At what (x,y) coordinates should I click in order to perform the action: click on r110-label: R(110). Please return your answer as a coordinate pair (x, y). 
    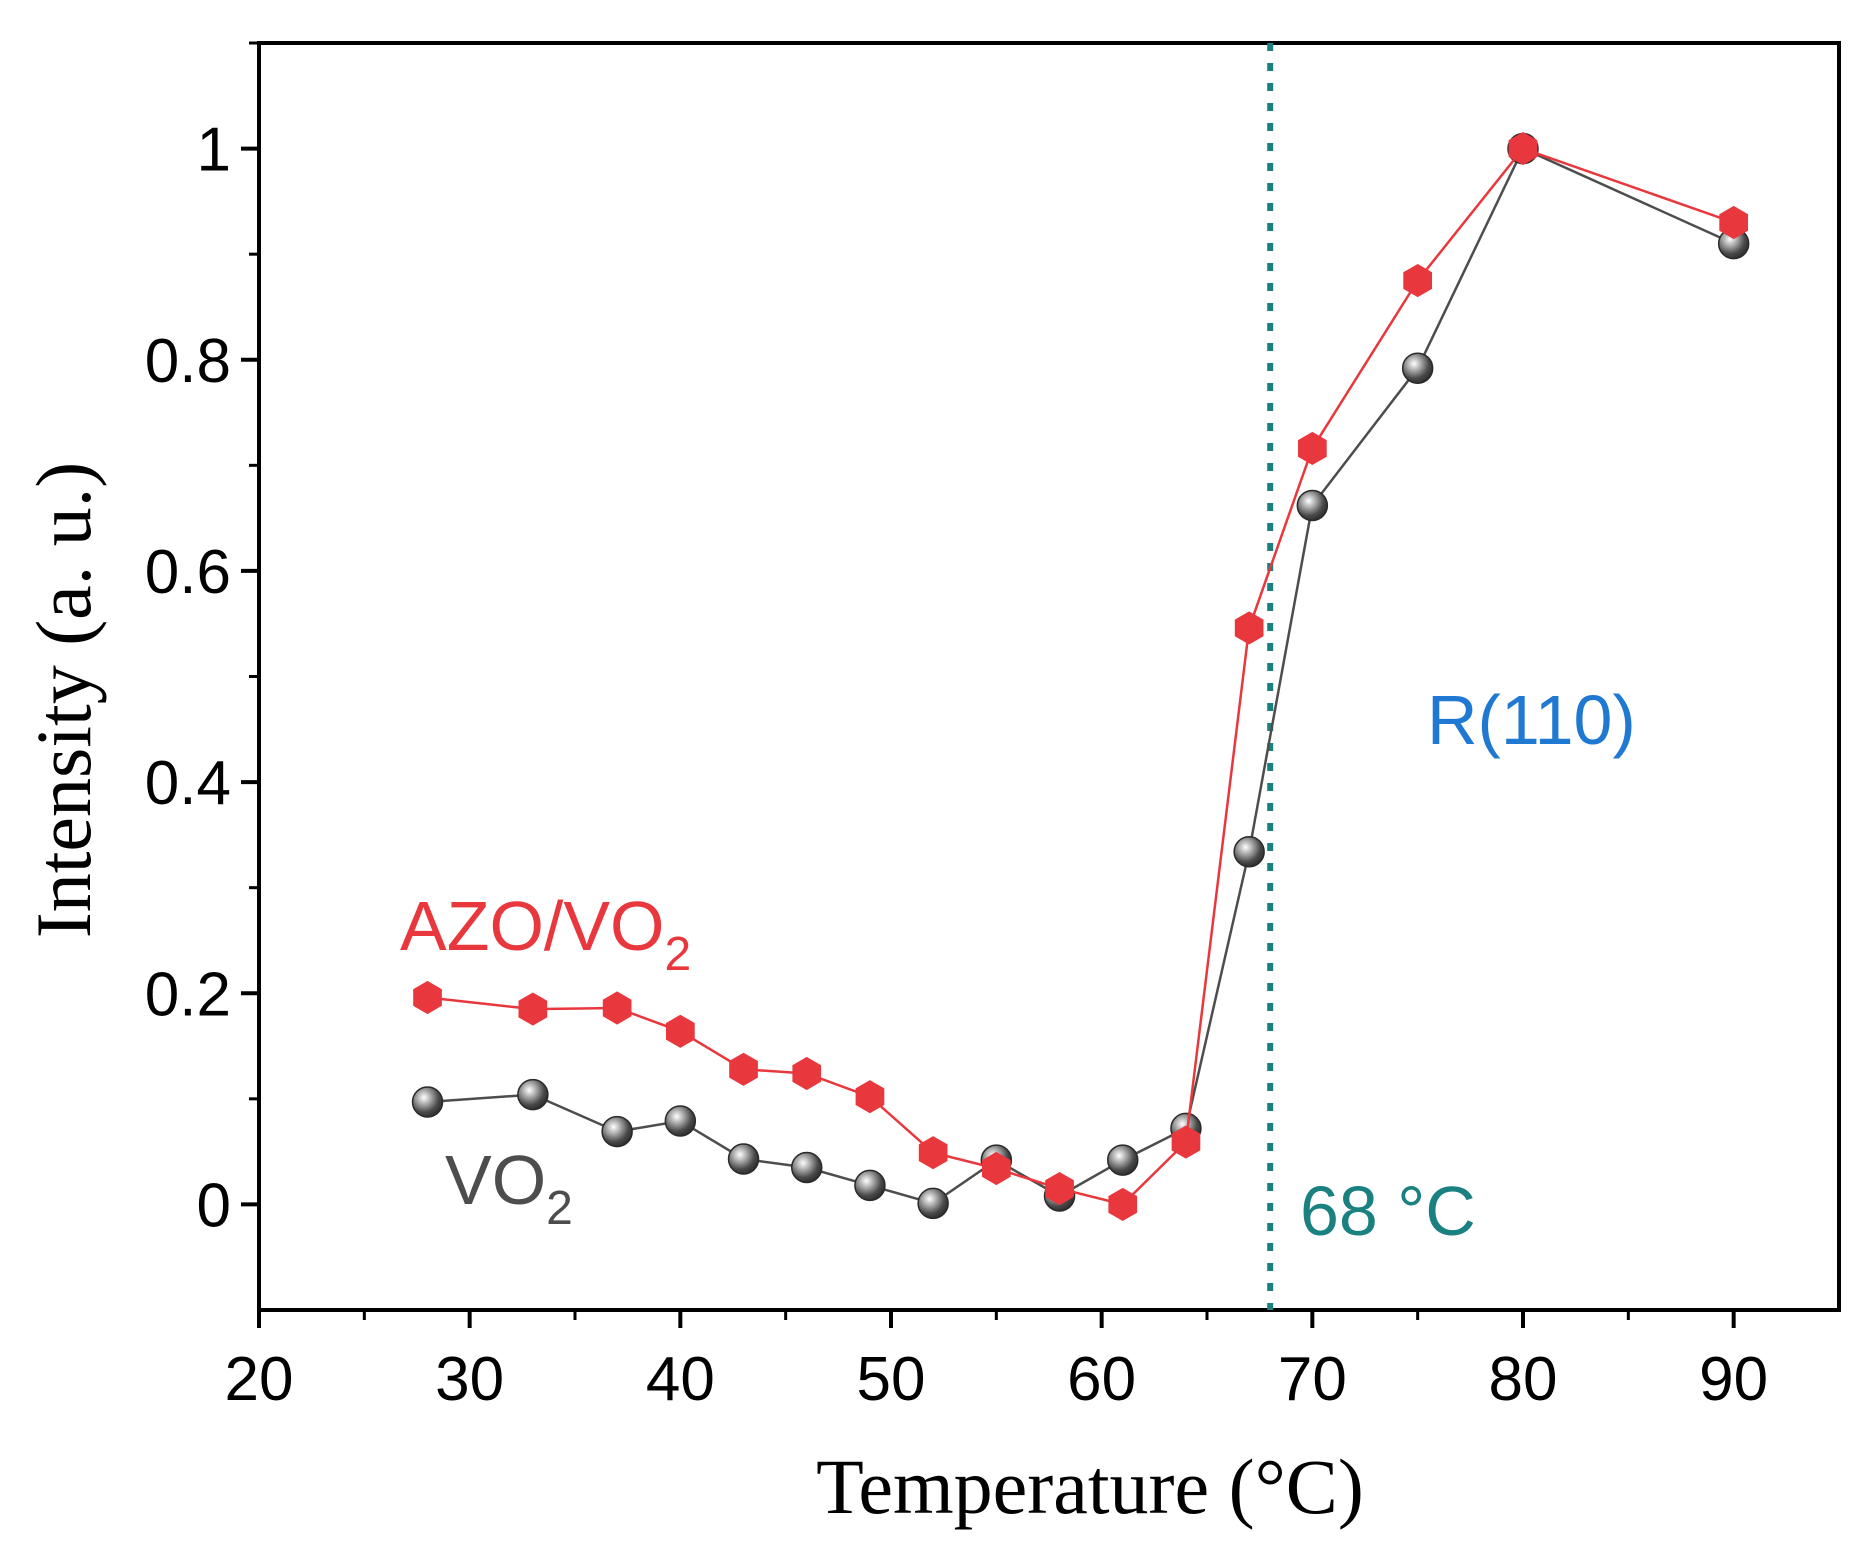
    Looking at the image, I should click on (1531, 720).